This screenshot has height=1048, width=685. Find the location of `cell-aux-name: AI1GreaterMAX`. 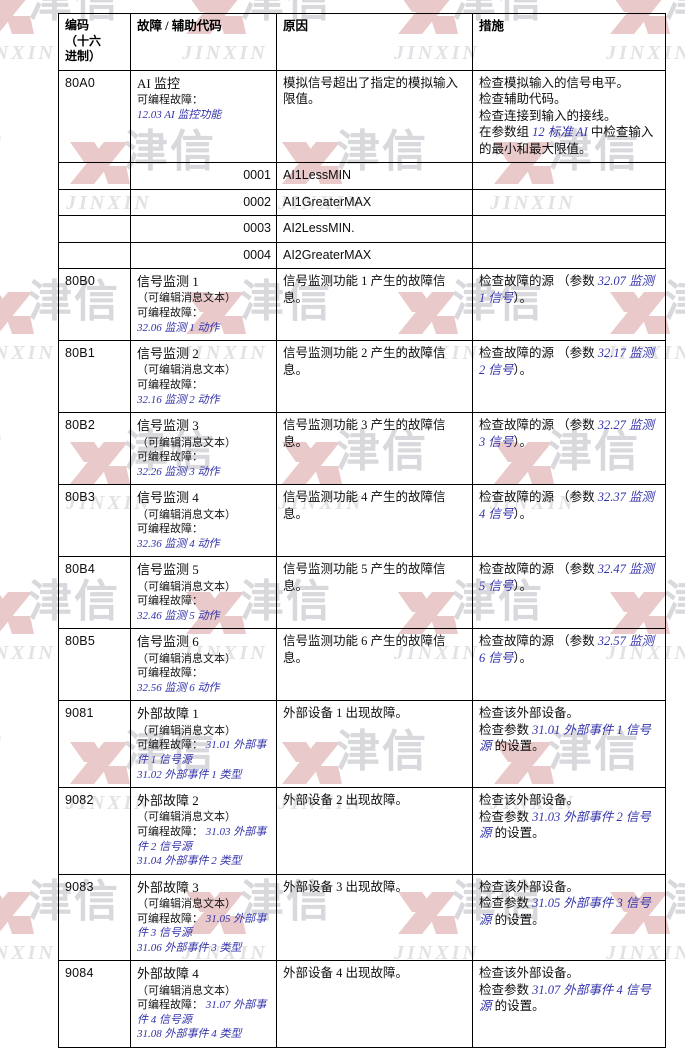

cell-aux-name: AI1GreaterMAX is located at coordinates (374, 202).